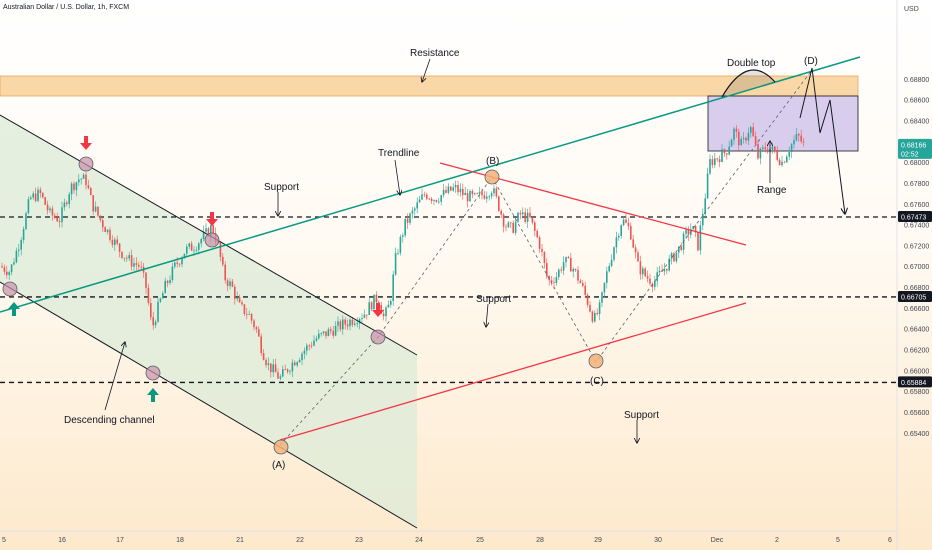 This screenshot has height=550, width=932. Describe the element at coordinates (916, 330) in the screenshot. I see `price-tick-label: 0.66400` at that location.